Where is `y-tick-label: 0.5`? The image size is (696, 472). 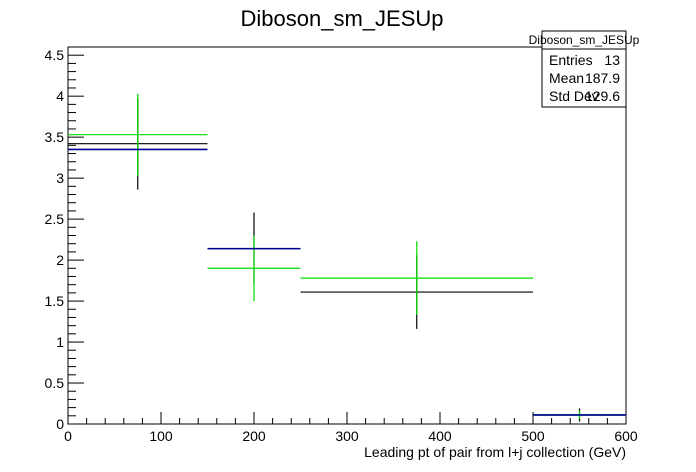
y-tick-label: 0.5 is located at coordinates (55, 383).